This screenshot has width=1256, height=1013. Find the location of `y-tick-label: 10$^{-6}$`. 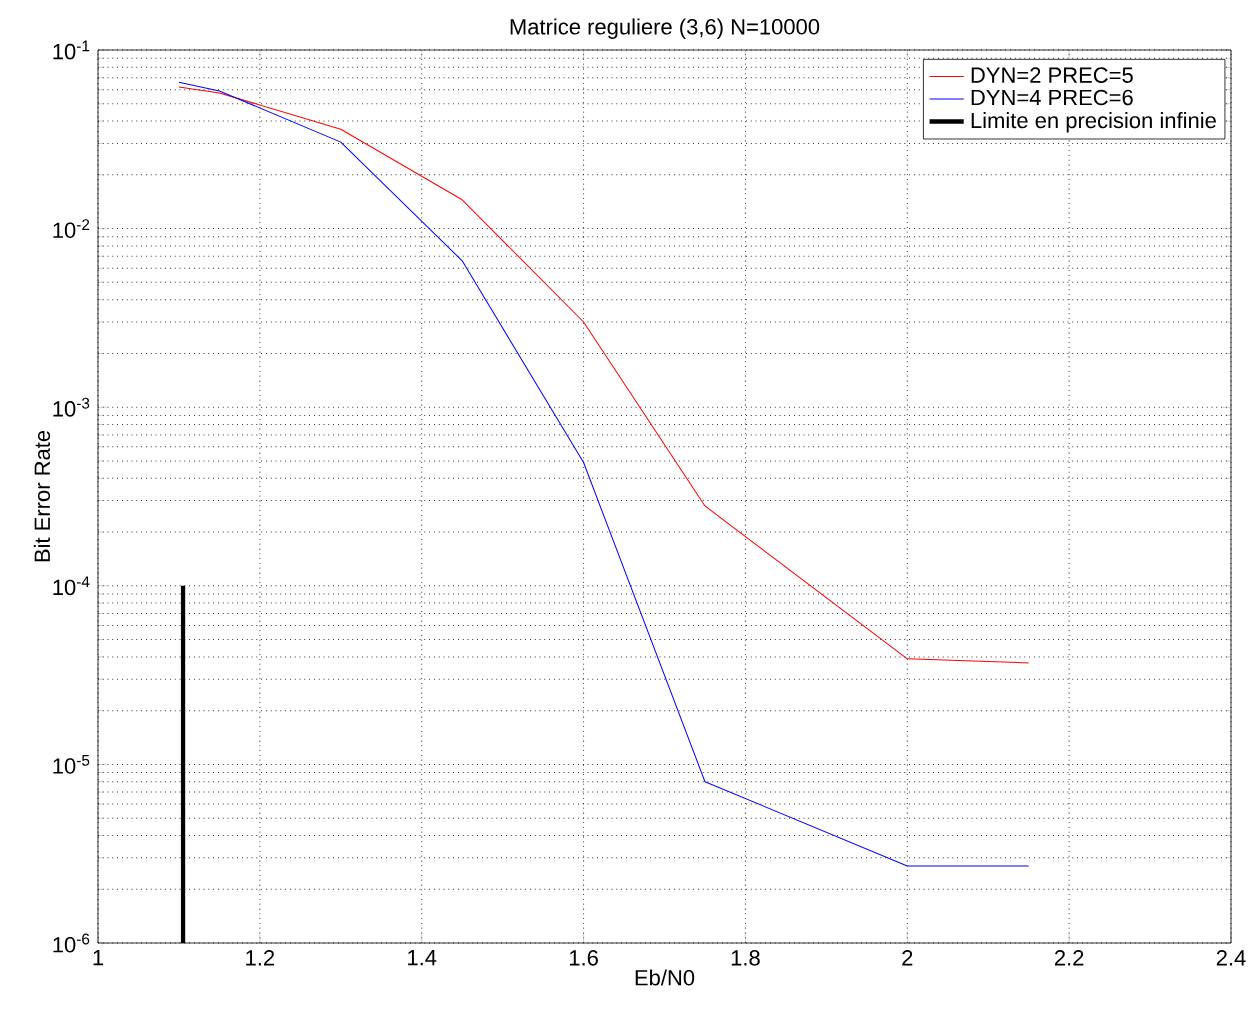

y-tick-label: 10$^{-6}$ is located at coordinates (71, 943).